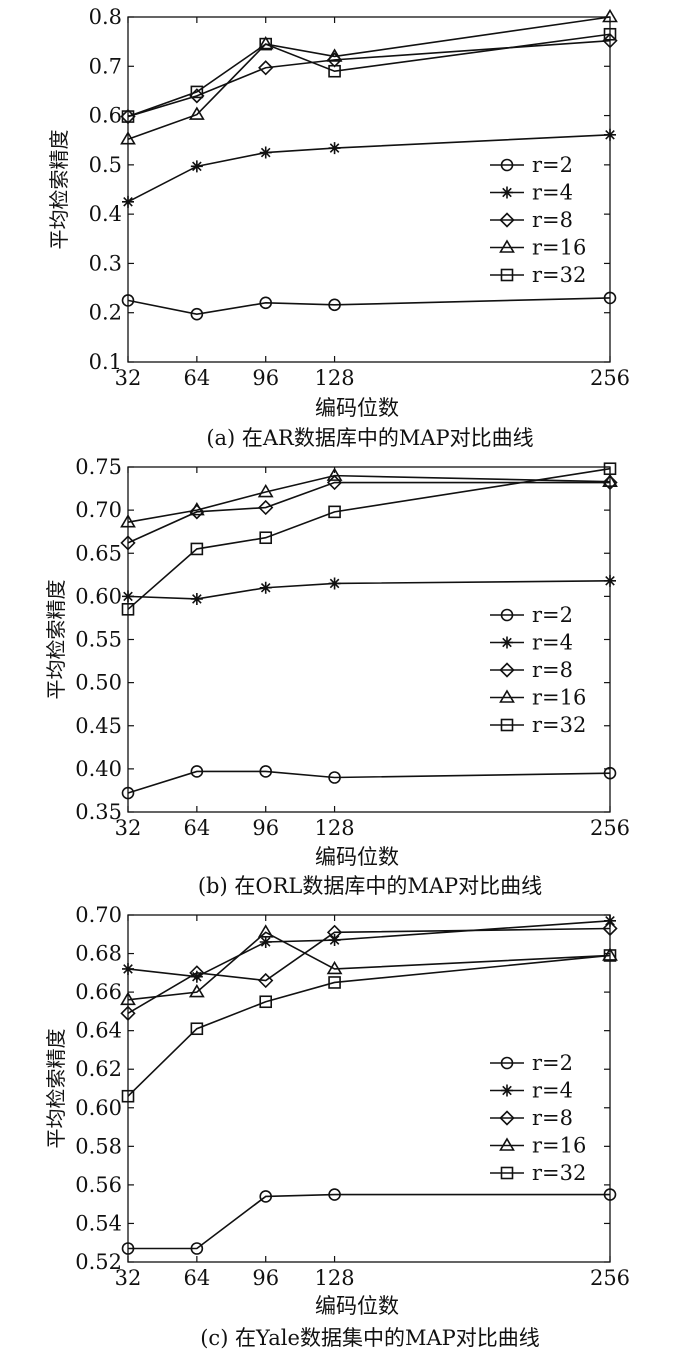 This screenshot has height=1355, width=700. Describe the element at coordinates (98, 769) in the screenshot. I see `y-tick-label: 0.40` at that location.